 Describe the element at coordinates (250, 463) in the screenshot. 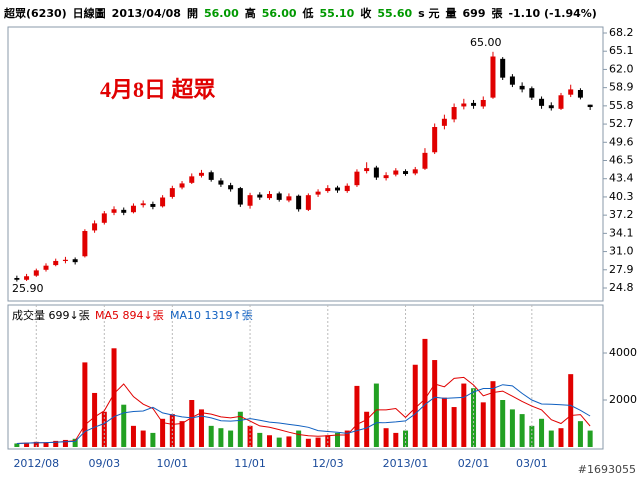

I see `x-tick-label: 11/01` at that location.